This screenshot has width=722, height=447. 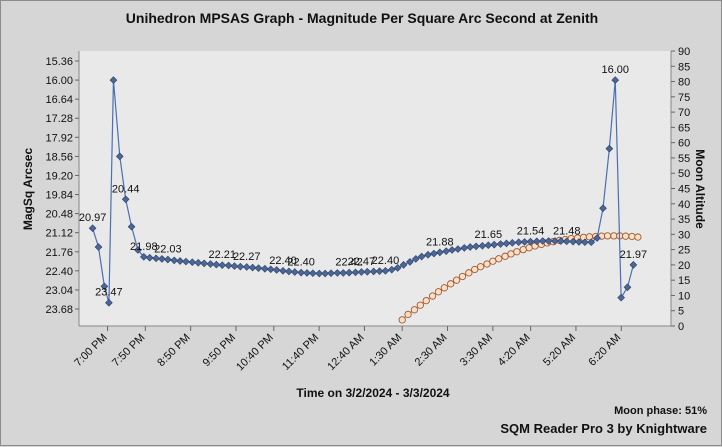 I want to click on right-tick-label: 25, so click(x=684, y=251).